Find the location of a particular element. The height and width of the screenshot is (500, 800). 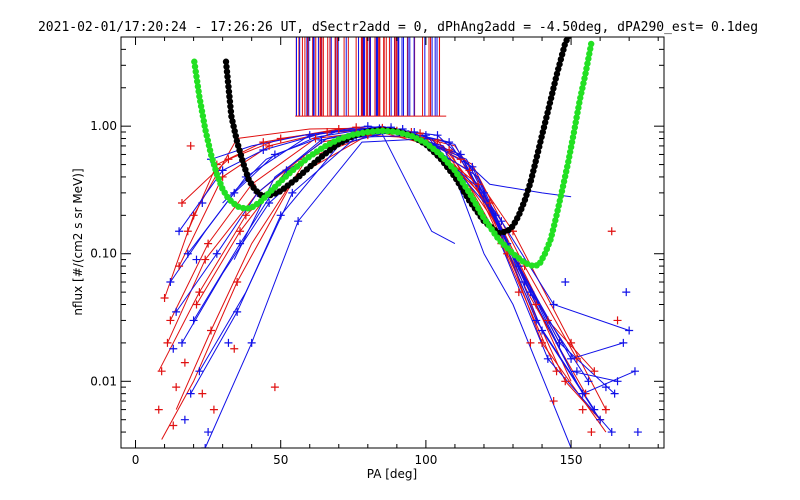

y-tick-label: 0.10 is located at coordinates (103, 254).